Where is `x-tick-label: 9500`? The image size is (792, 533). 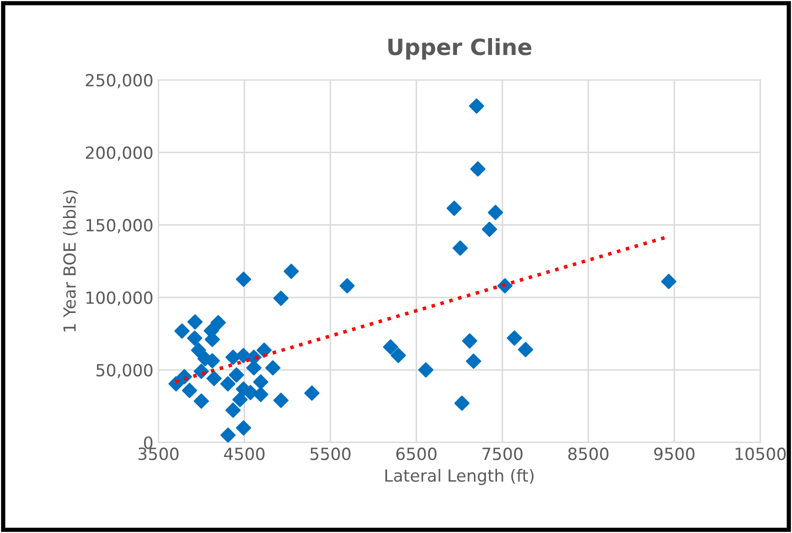 x-tick-label: 9500 is located at coordinates (674, 454).